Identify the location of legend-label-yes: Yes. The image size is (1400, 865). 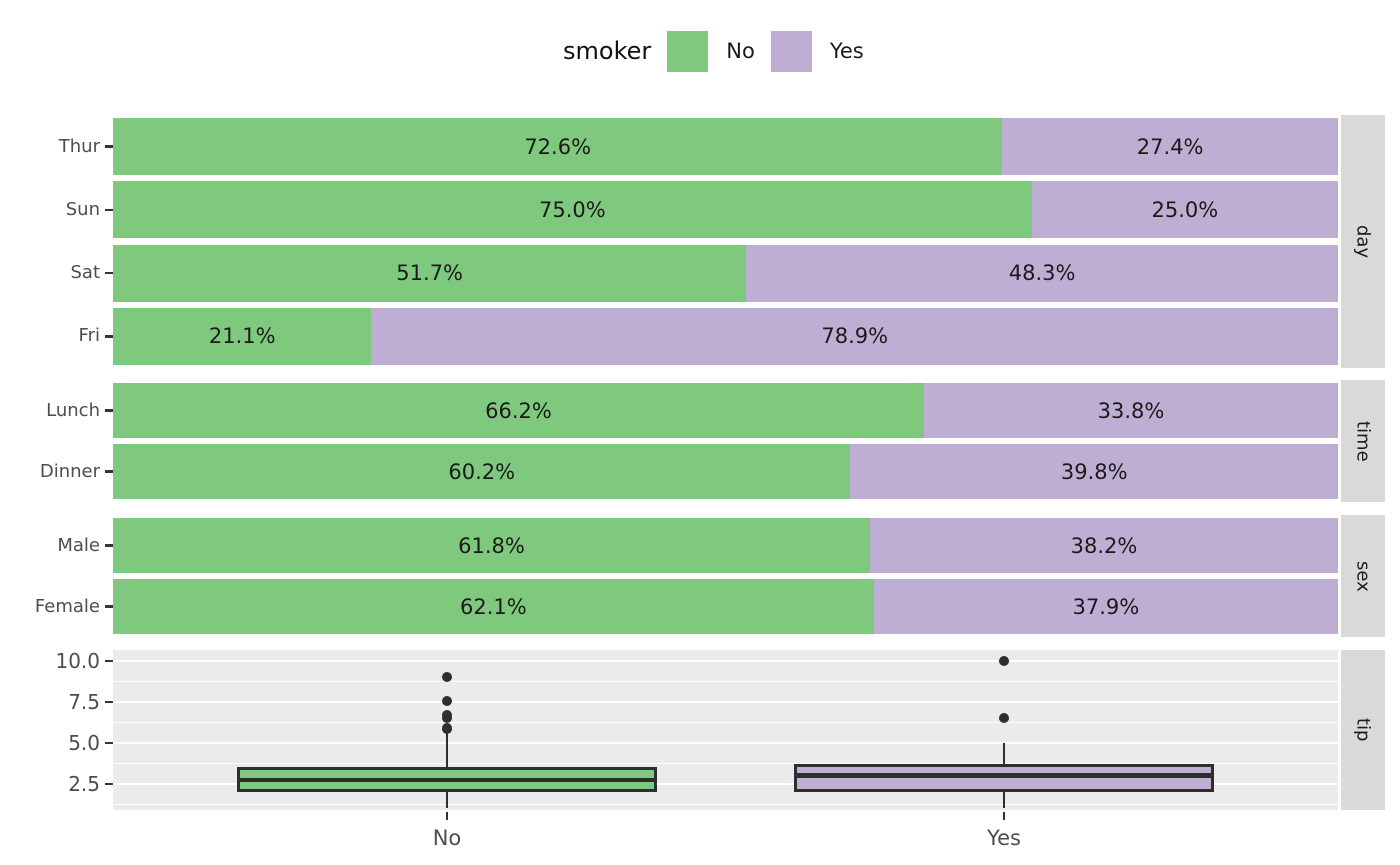
(846, 51).